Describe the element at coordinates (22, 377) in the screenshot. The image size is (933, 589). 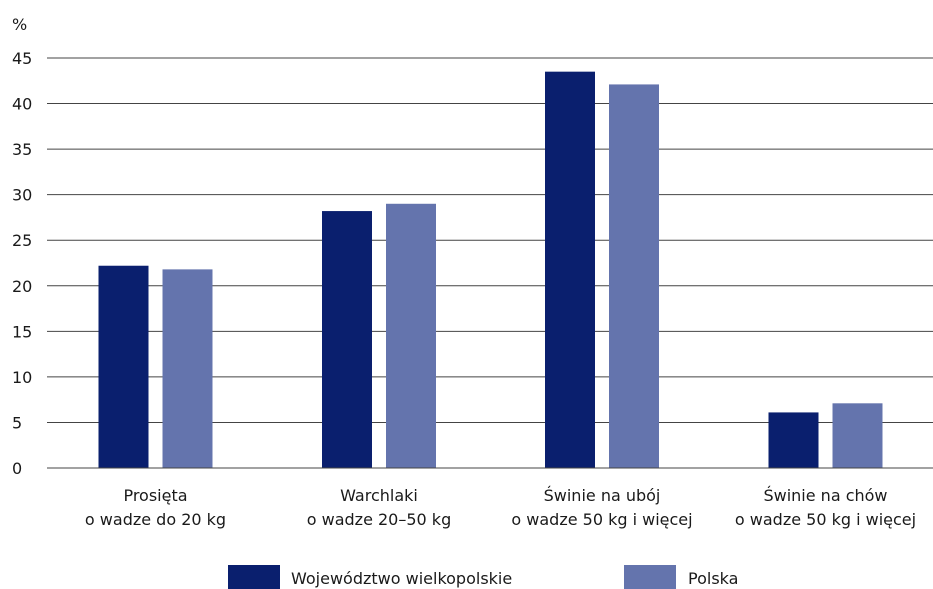
I see `y-tick-label: 10` at that location.